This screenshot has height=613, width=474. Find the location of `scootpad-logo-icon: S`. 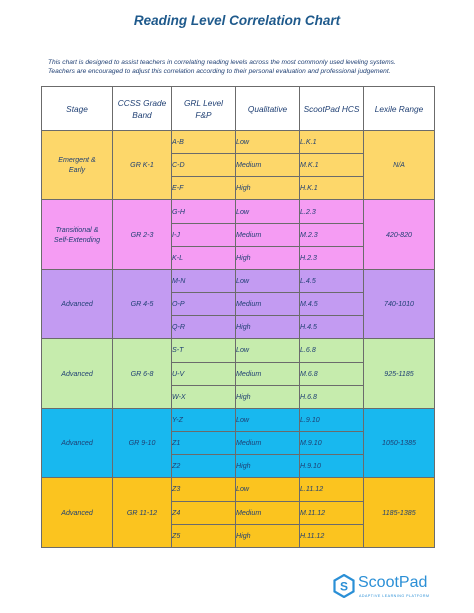

scootpad-logo-icon: S is located at coordinates (344, 586).